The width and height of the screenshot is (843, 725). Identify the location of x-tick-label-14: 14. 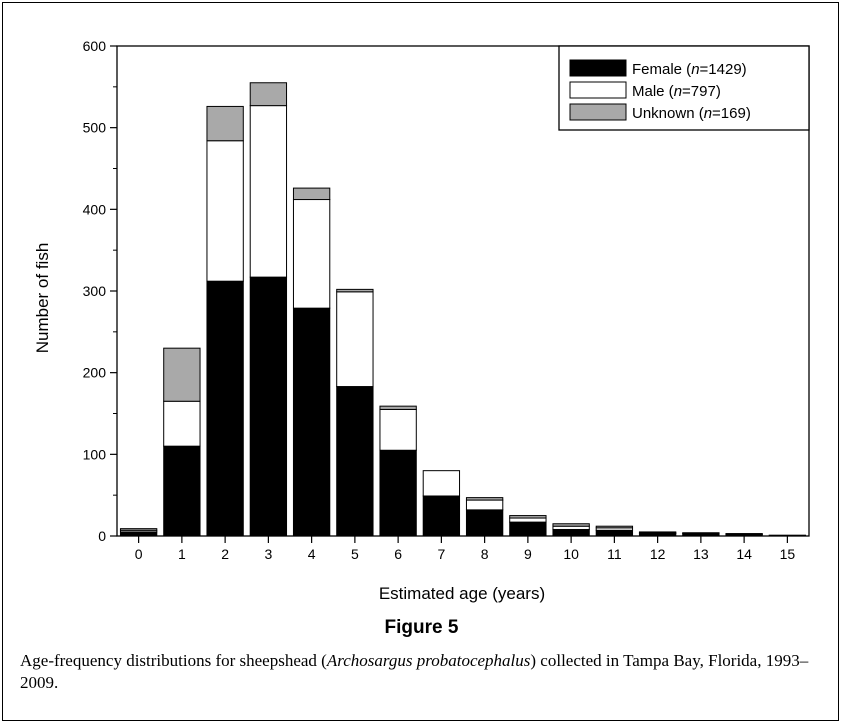
(744, 554).